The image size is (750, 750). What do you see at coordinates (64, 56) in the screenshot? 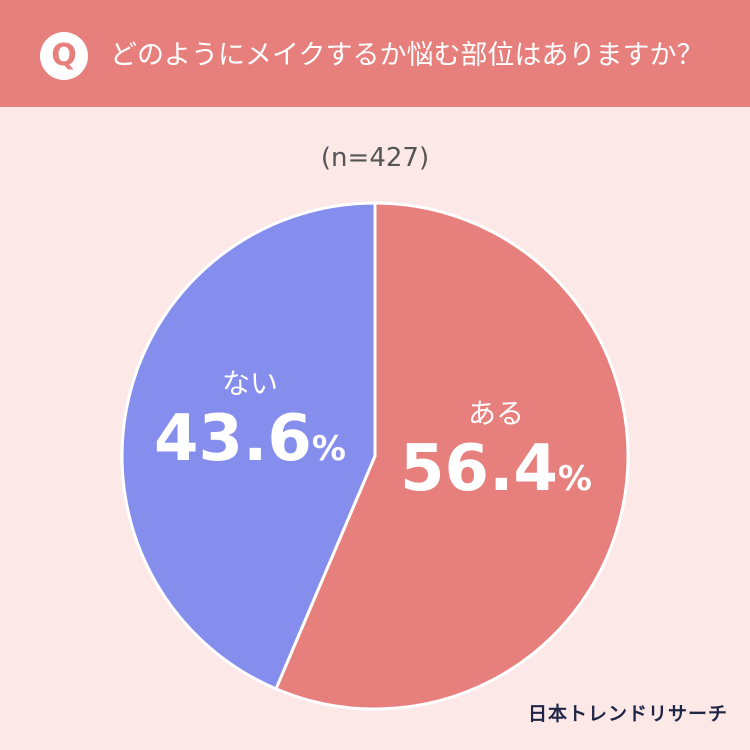
I see `q-badge: Q` at bounding box center [64, 56].